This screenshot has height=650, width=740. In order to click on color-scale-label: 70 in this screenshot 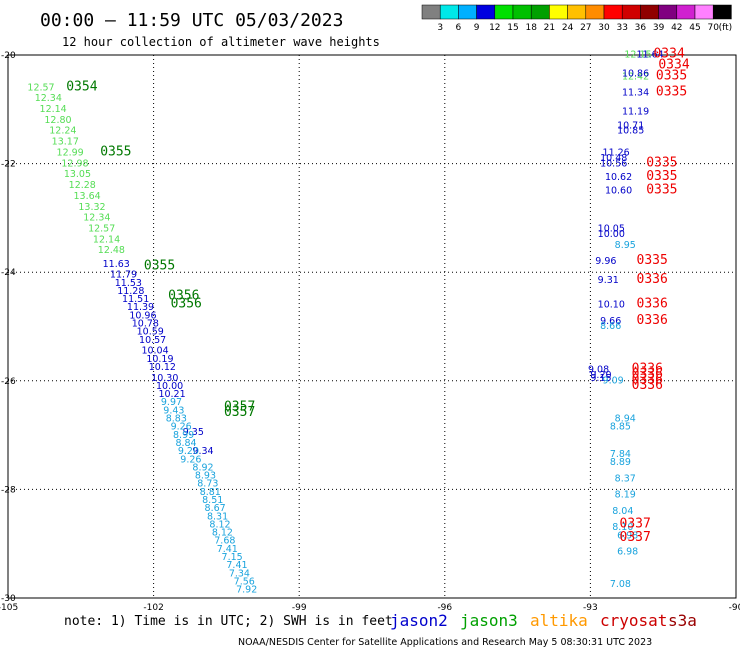, I will do `click(713, 28)`.